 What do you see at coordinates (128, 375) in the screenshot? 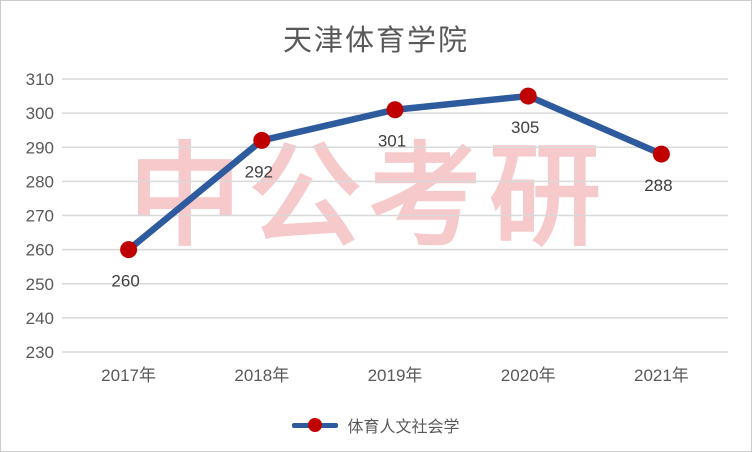
I see `x-tick-label: 2017年` at bounding box center [128, 375].